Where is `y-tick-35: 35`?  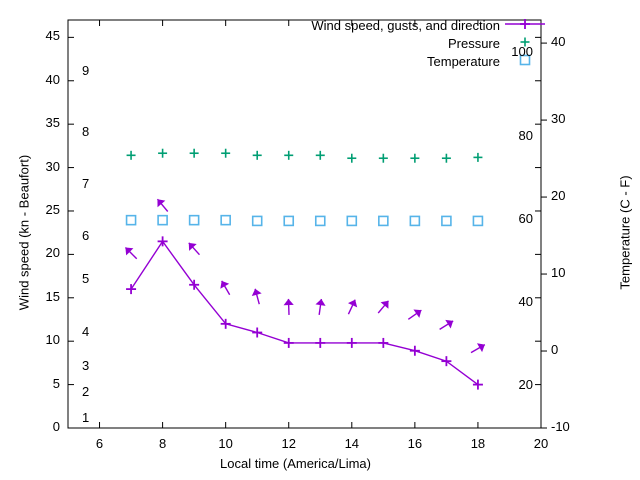 y-tick-35: 35 is located at coordinates (52, 123).